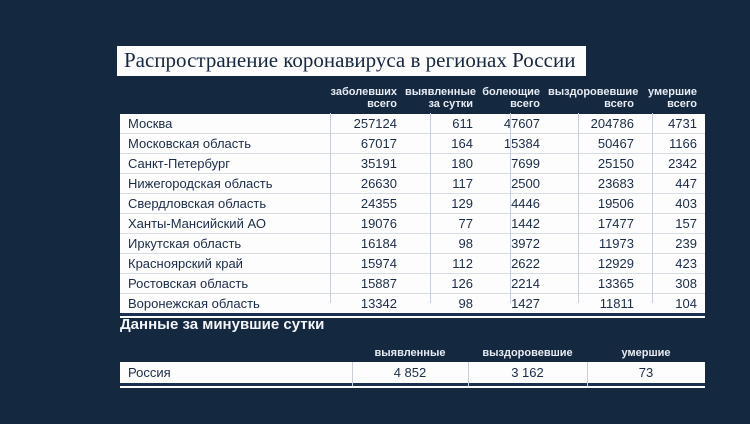  Describe the element at coordinates (367, 283) in the screenshot. I see `value-cell: 15887` at that location.